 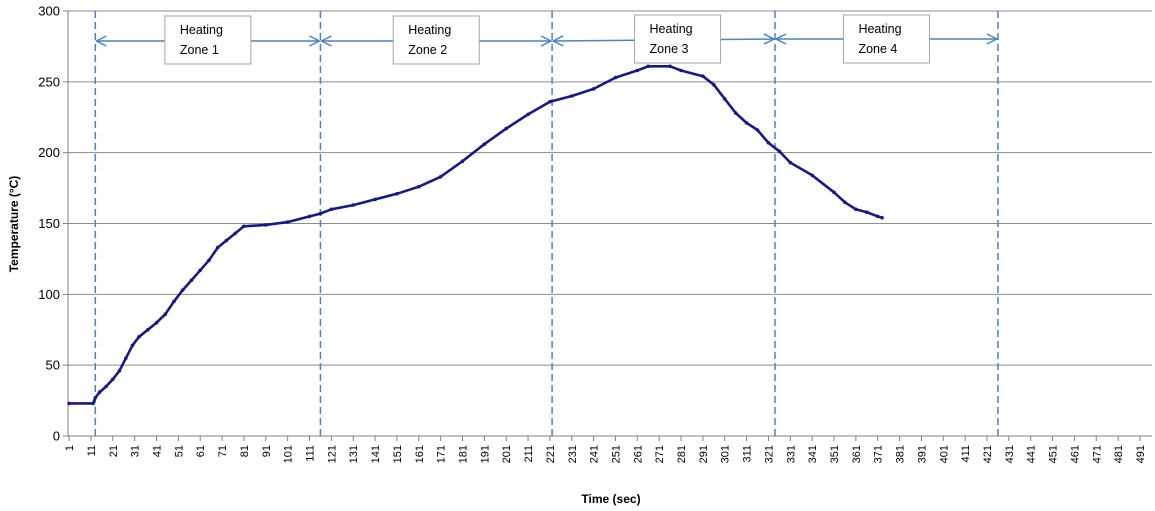 I want to click on y-tick-label: 200, so click(x=49, y=152).